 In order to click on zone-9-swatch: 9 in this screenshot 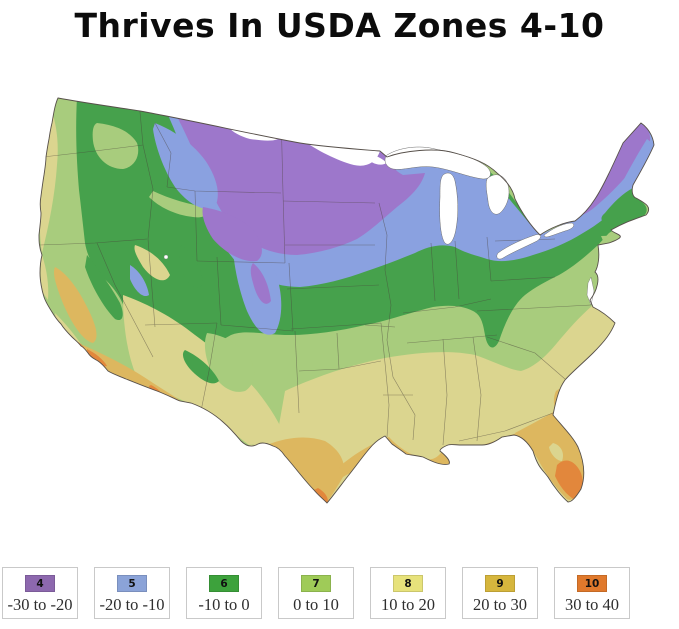, I will do `click(500, 583)`.